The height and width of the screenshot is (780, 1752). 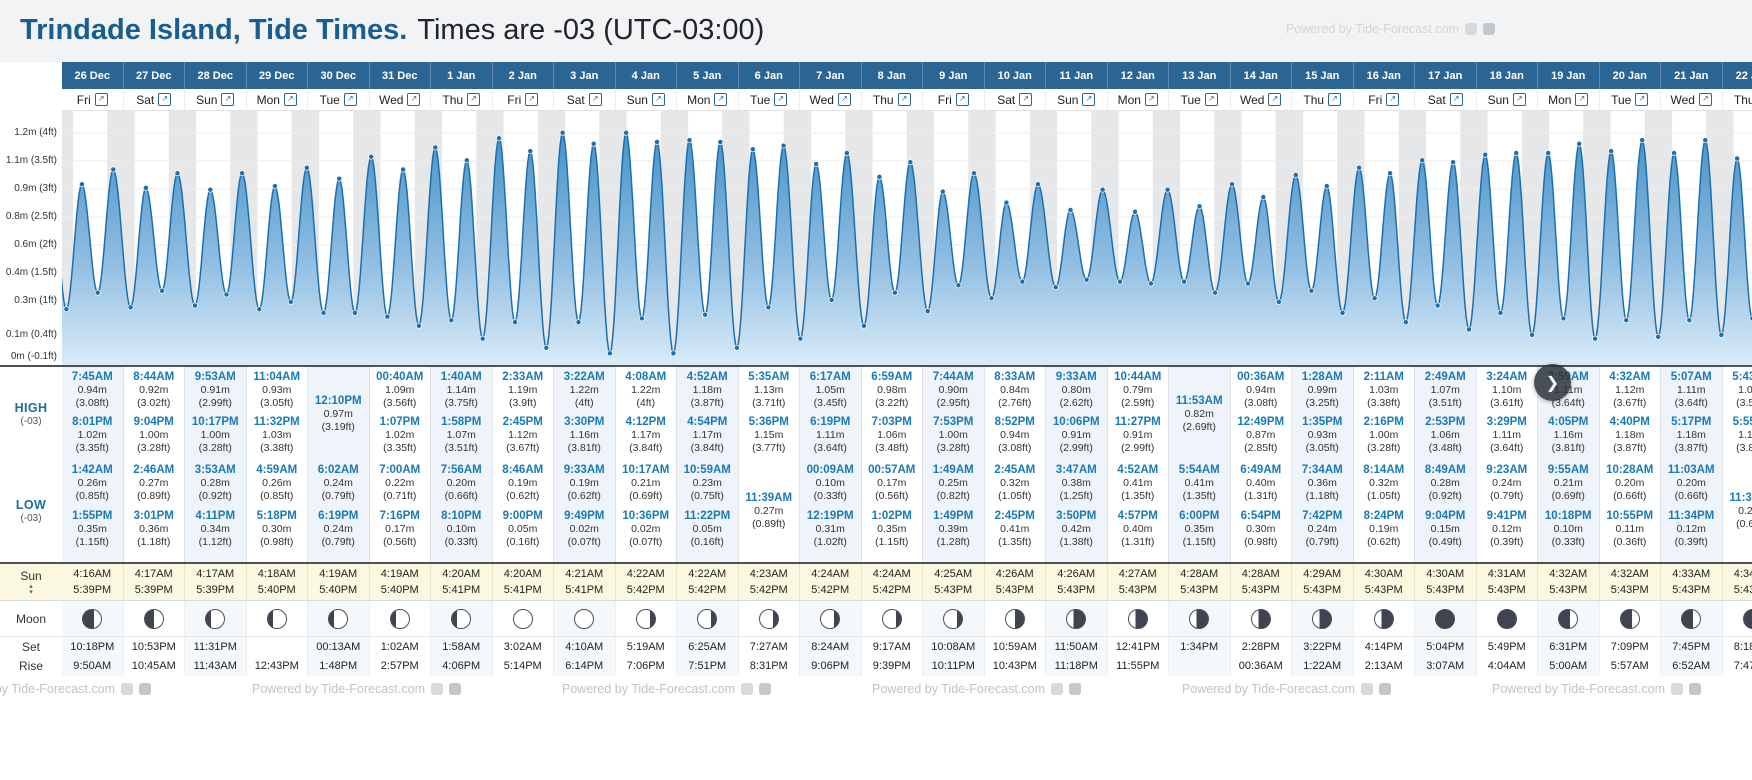 What do you see at coordinates (1261, 422) in the screenshot?
I see `tide-time-link: 12:49PM` at bounding box center [1261, 422].